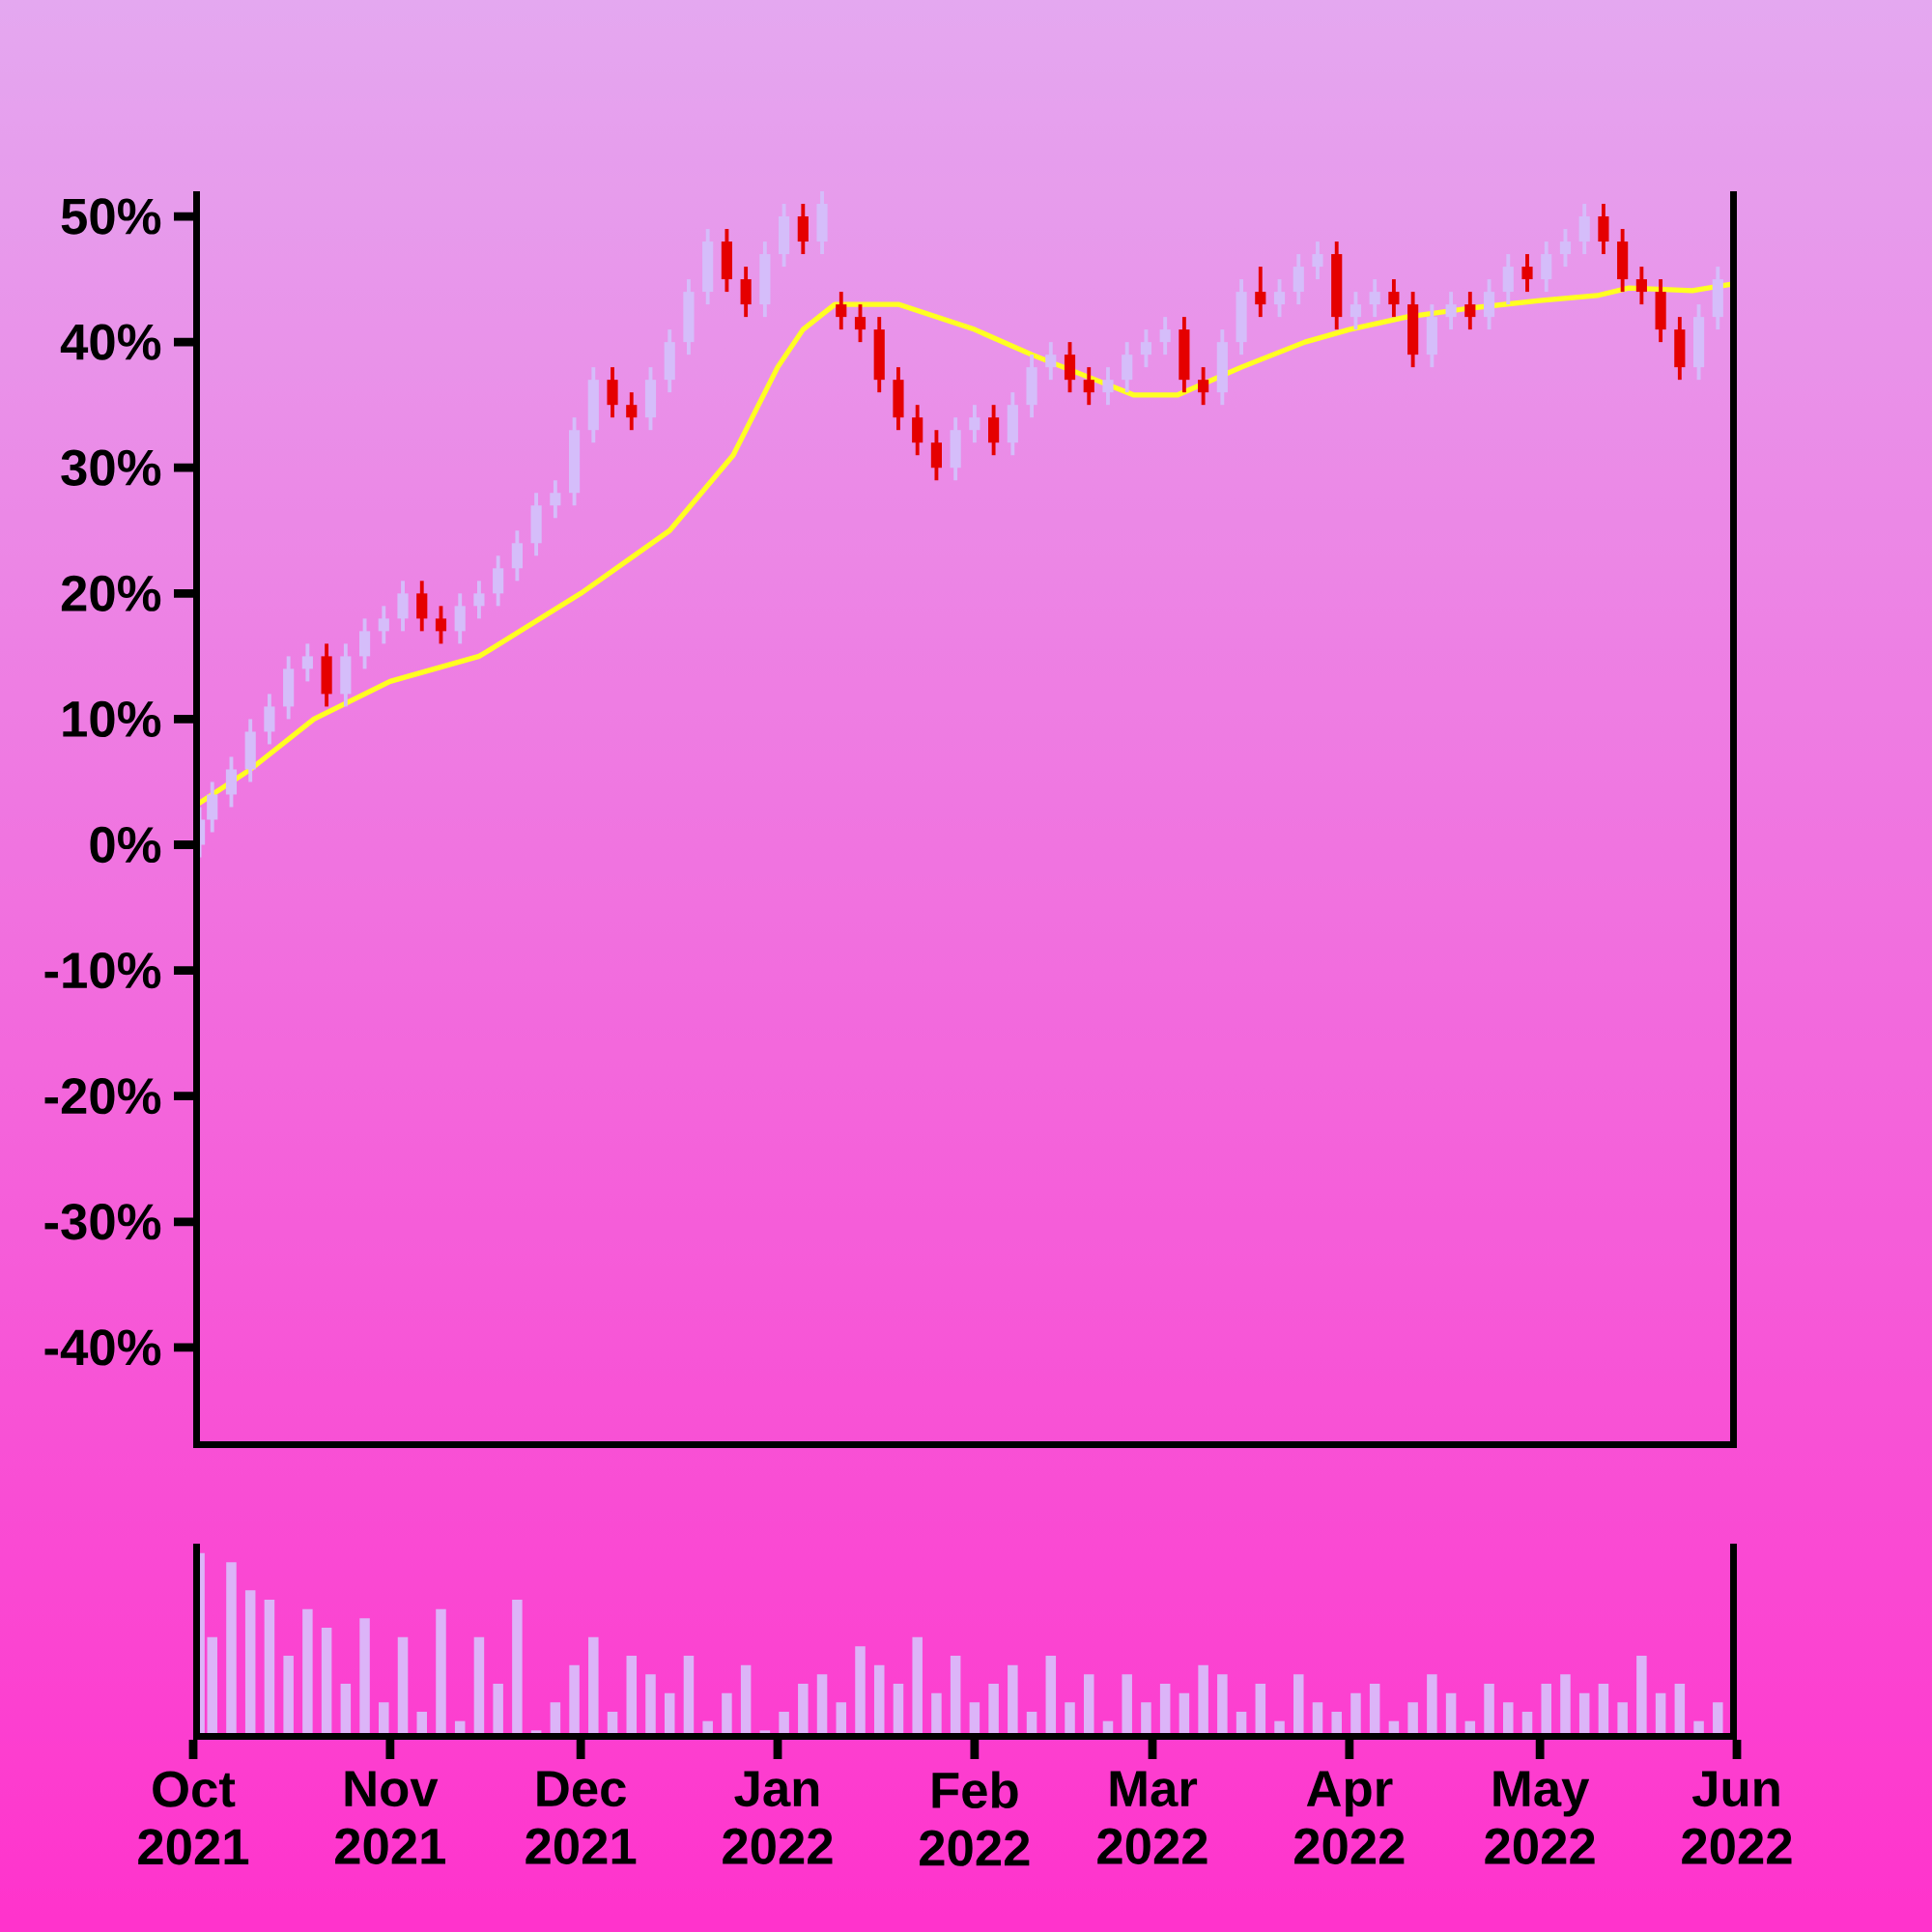 This screenshot has height=1932, width=1932. Describe the element at coordinates (102, 1347) in the screenshot. I see `y-tick-label: -40%` at that location.